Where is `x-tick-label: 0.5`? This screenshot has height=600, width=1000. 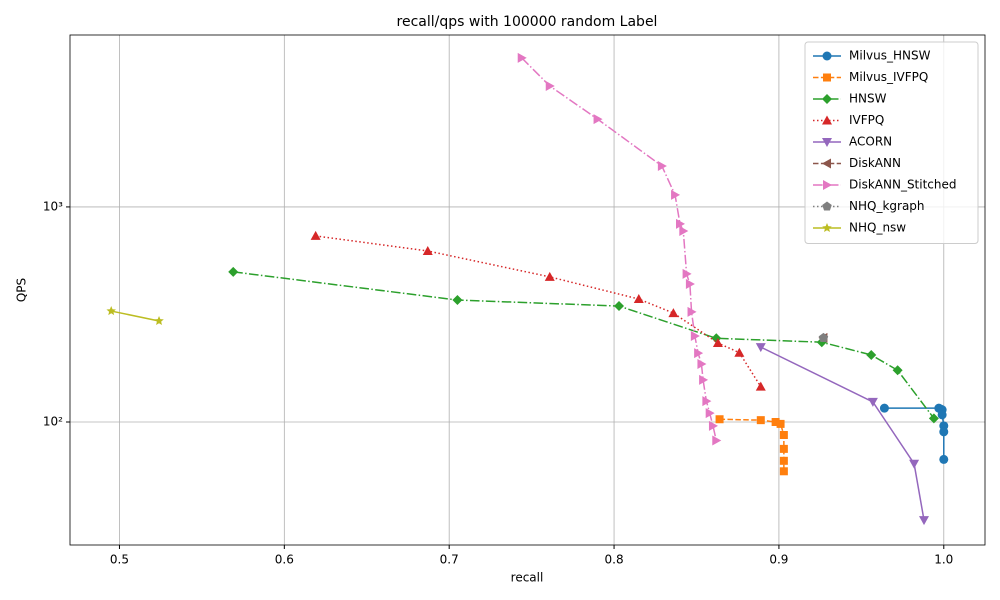
x-tick-label: 0.5 is located at coordinates (119, 560).